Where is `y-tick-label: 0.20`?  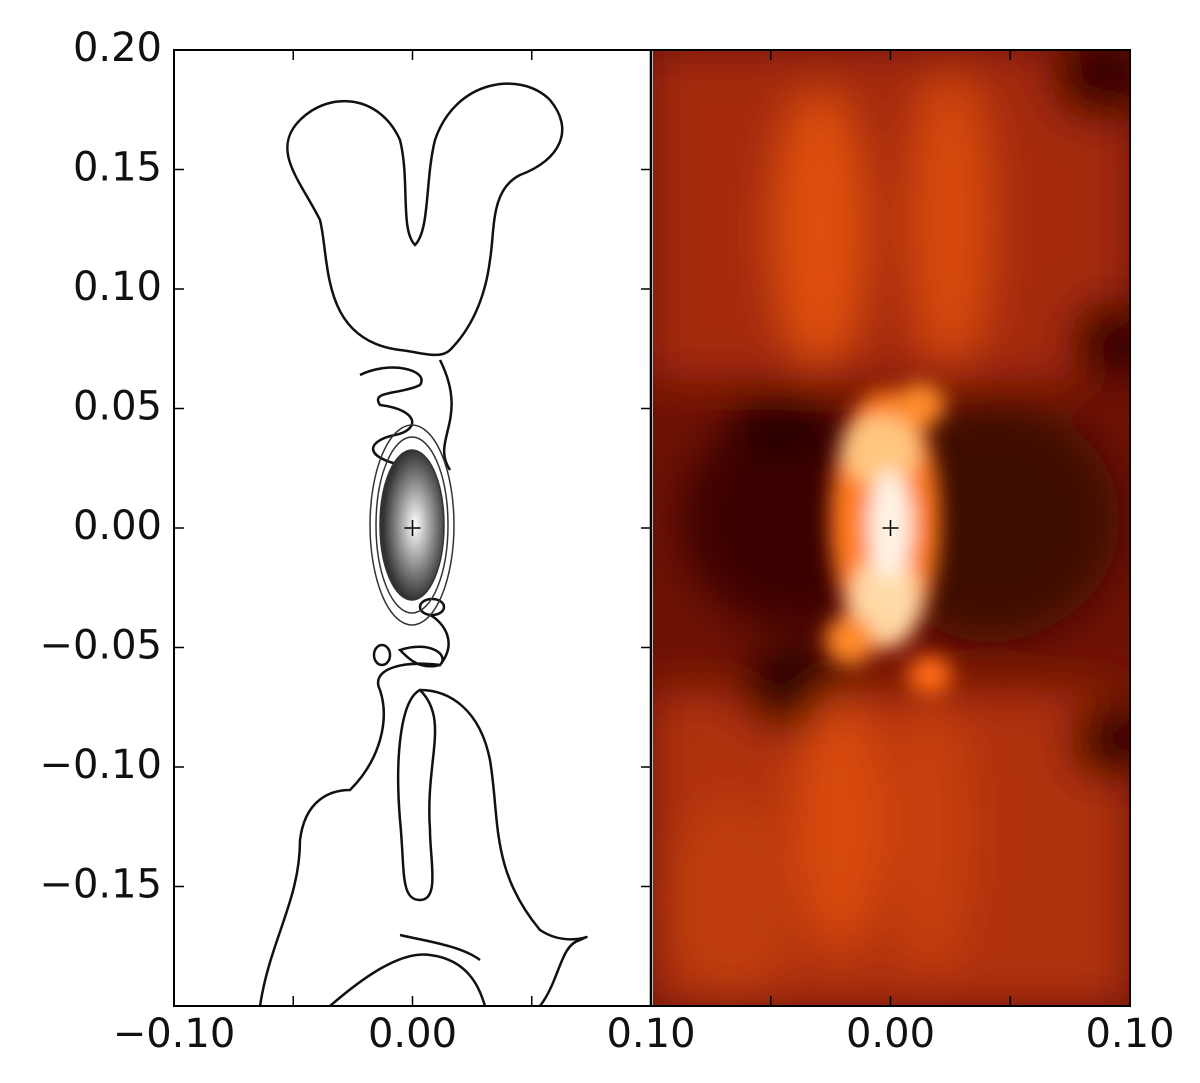
y-tick-label: 0.20 is located at coordinates (117, 48).